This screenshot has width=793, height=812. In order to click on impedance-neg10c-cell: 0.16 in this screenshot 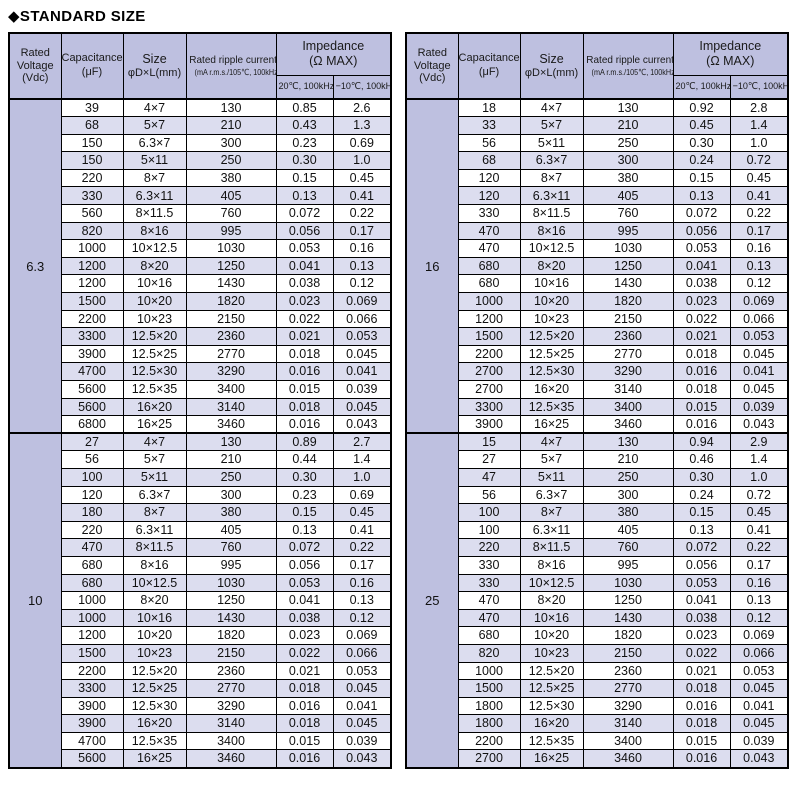, I will do `click(759, 248)`.